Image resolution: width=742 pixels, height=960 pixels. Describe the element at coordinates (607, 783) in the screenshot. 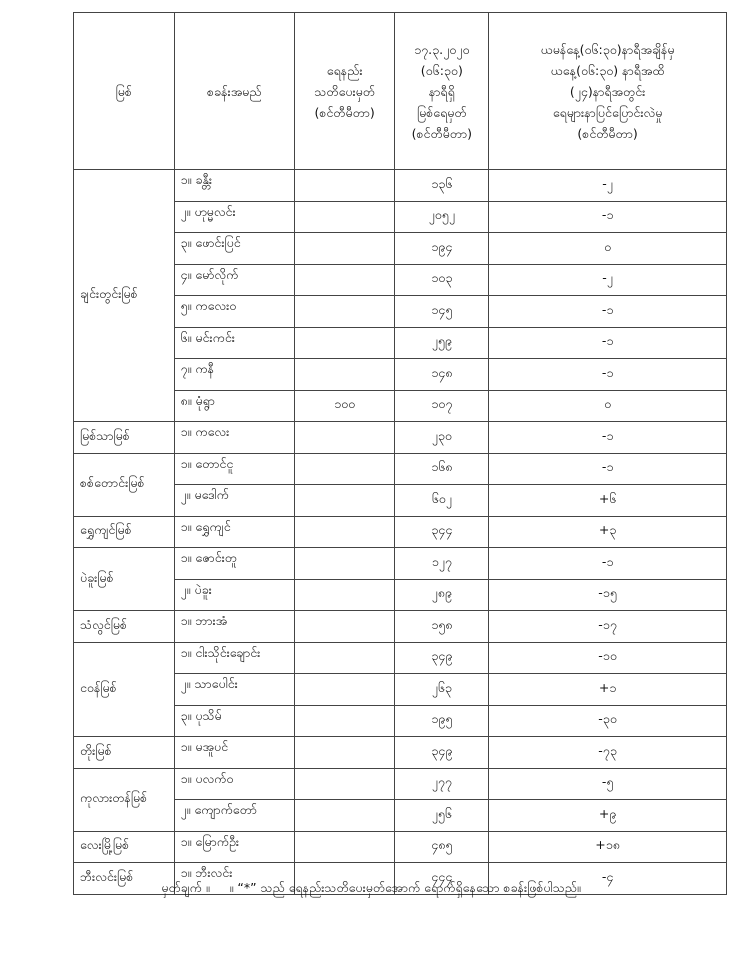

I see `level-change: -၅` at that location.